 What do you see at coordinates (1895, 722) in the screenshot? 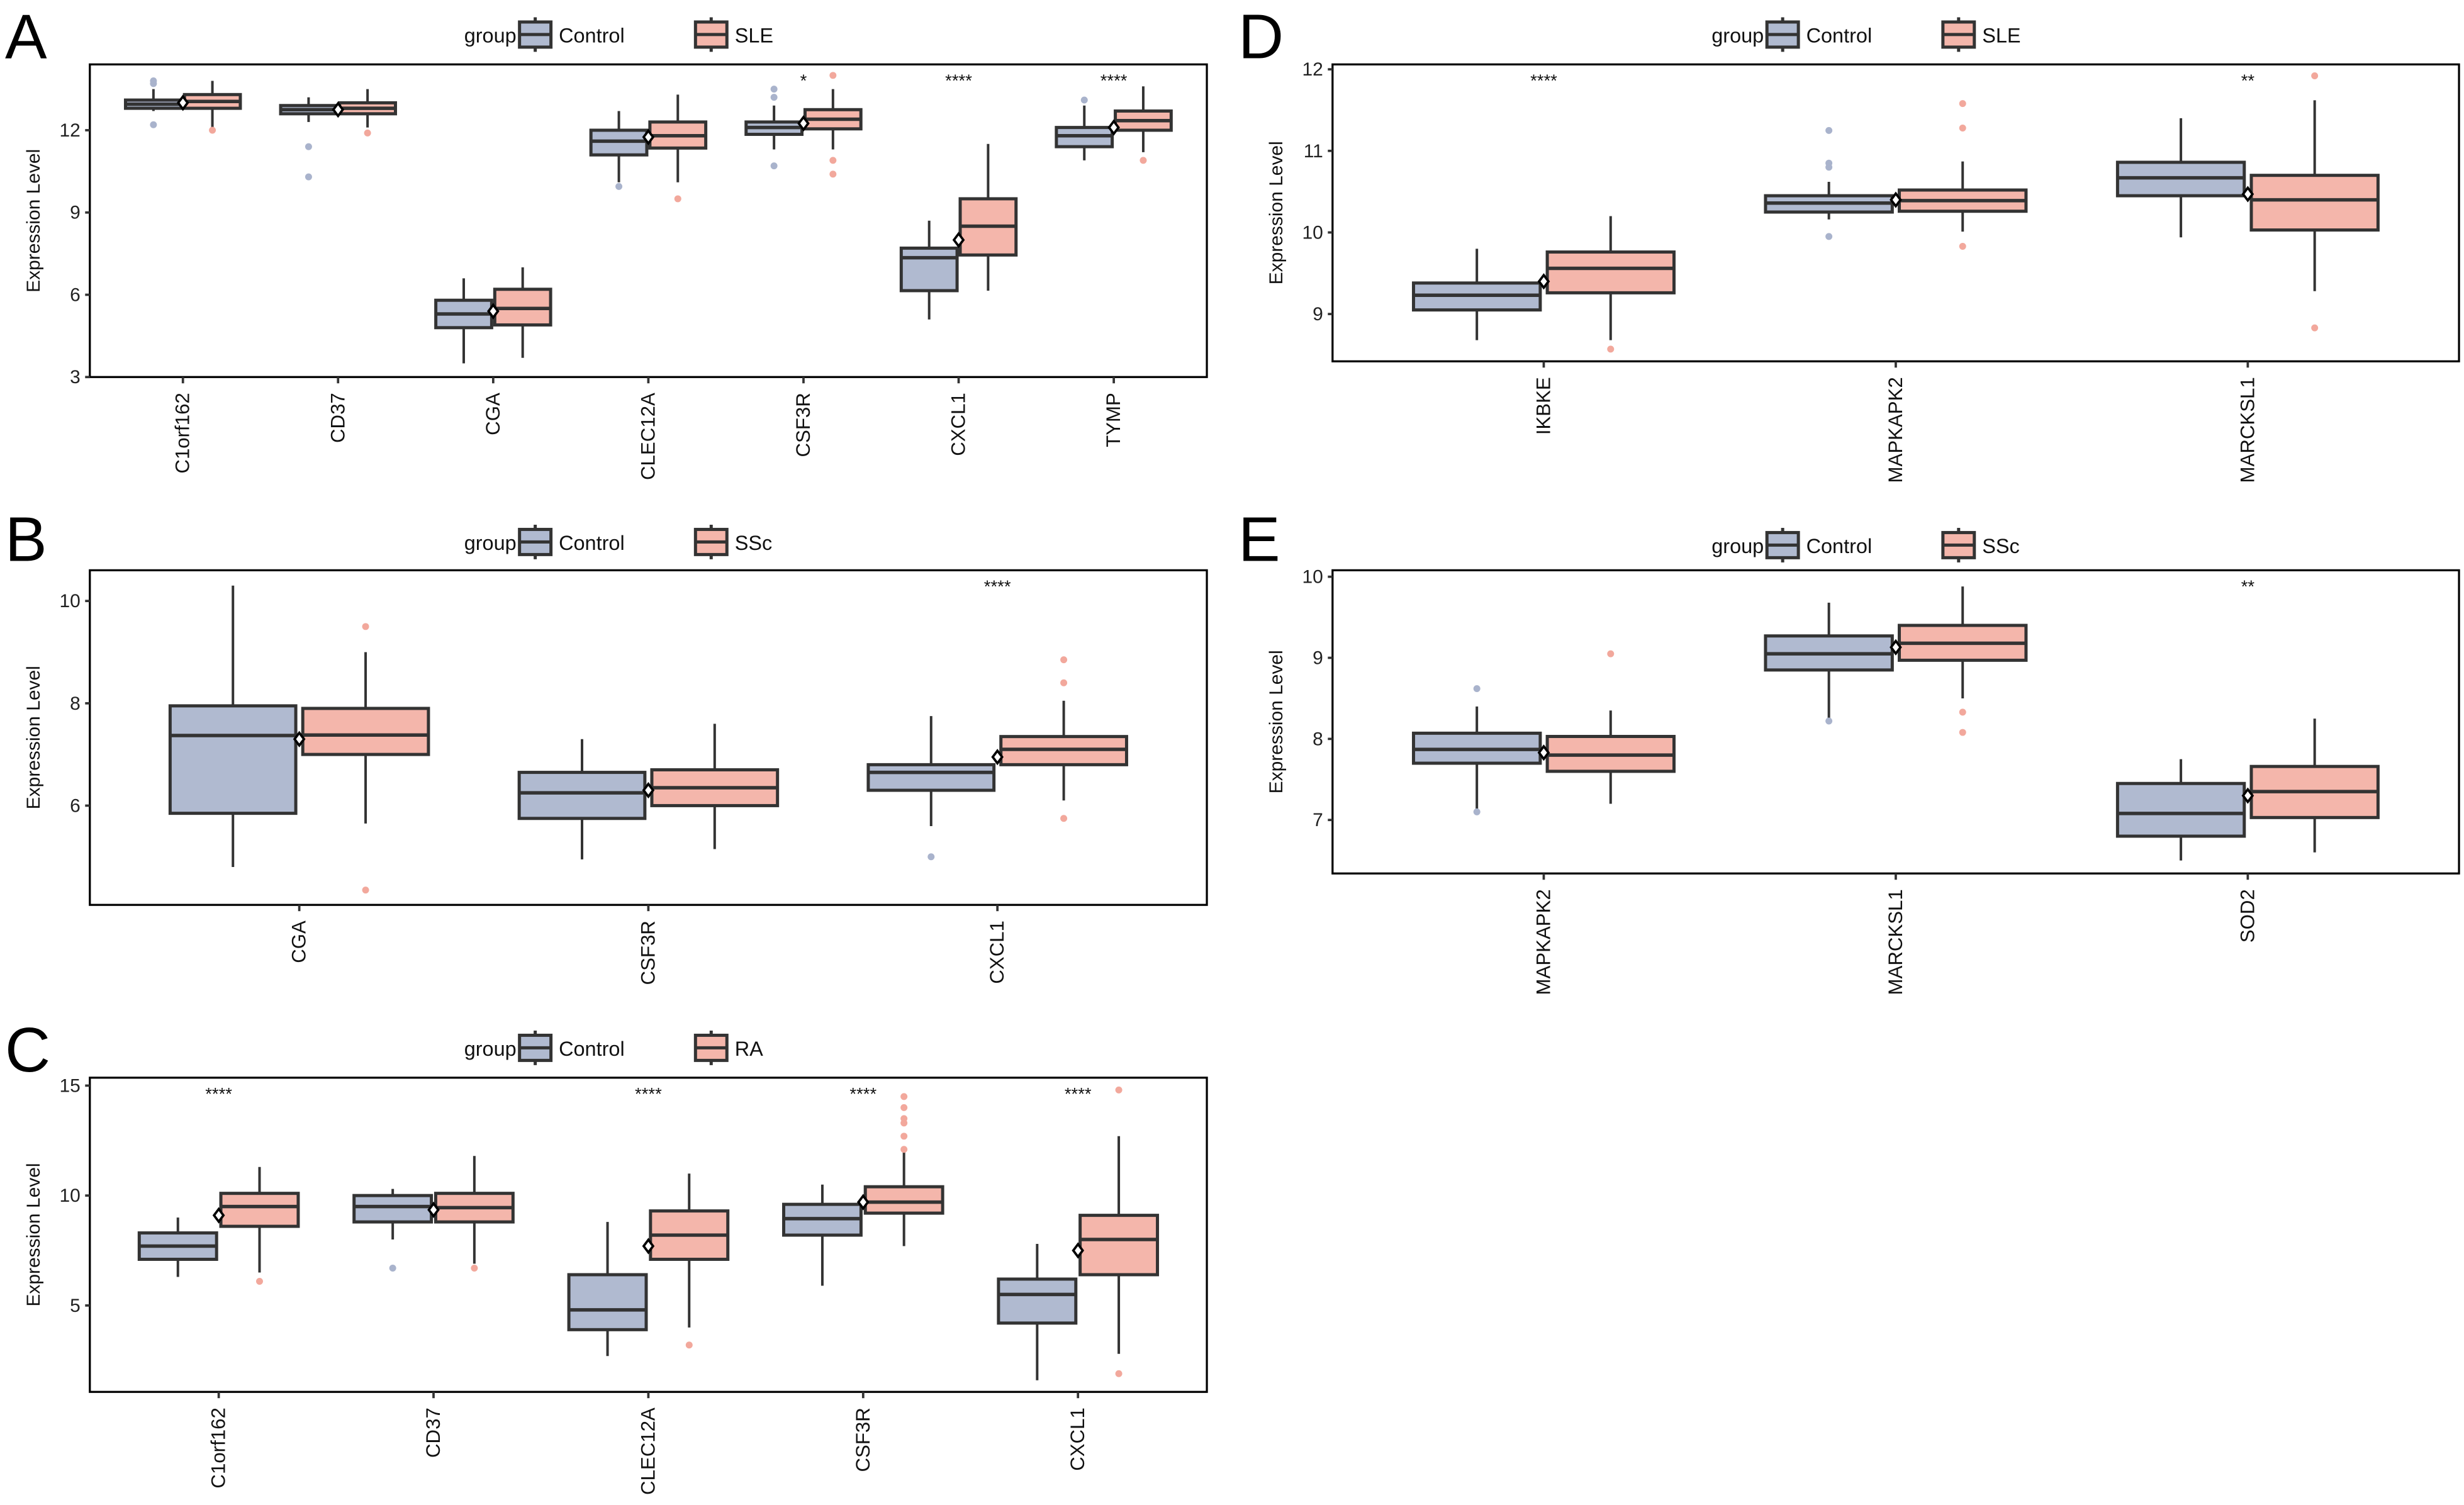
I see `plot-area` at bounding box center [1895, 722].